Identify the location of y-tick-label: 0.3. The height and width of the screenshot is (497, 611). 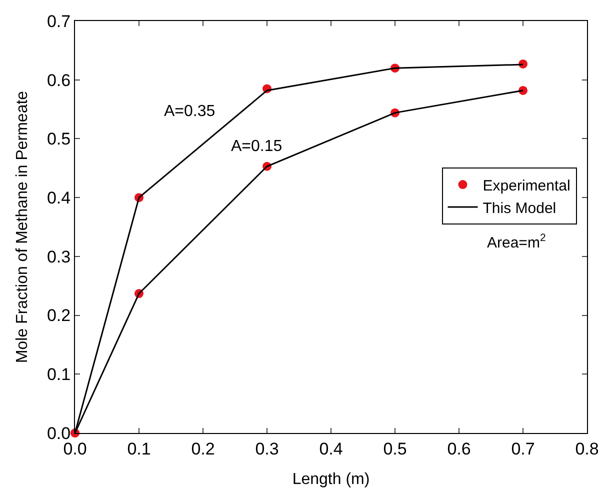
(58, 256).